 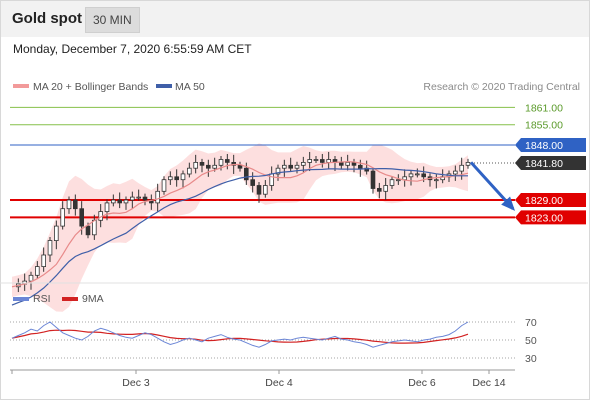 I want to click on level-tag-1823.00, so click(x=550, y=217).